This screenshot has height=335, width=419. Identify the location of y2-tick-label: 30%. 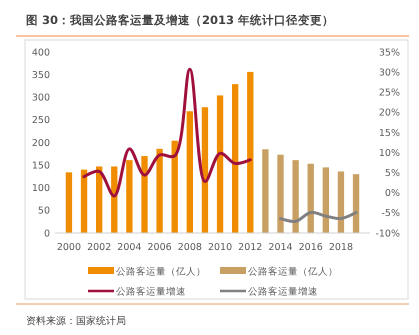
(389, 72).